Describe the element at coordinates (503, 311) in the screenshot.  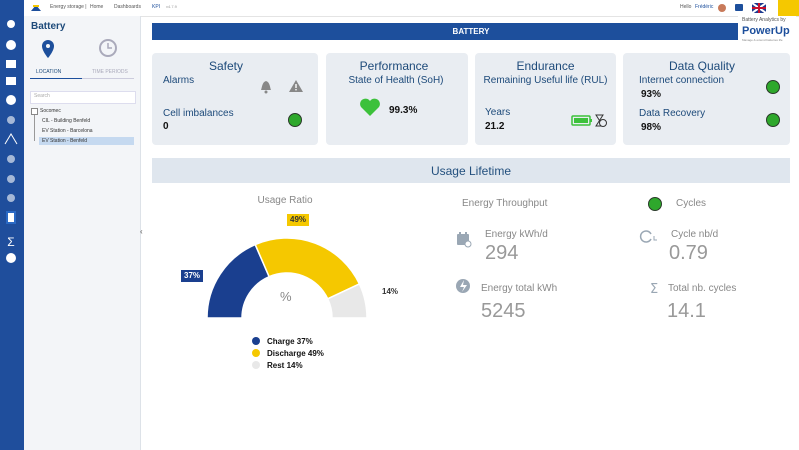
I see `value: 5245` at that location.